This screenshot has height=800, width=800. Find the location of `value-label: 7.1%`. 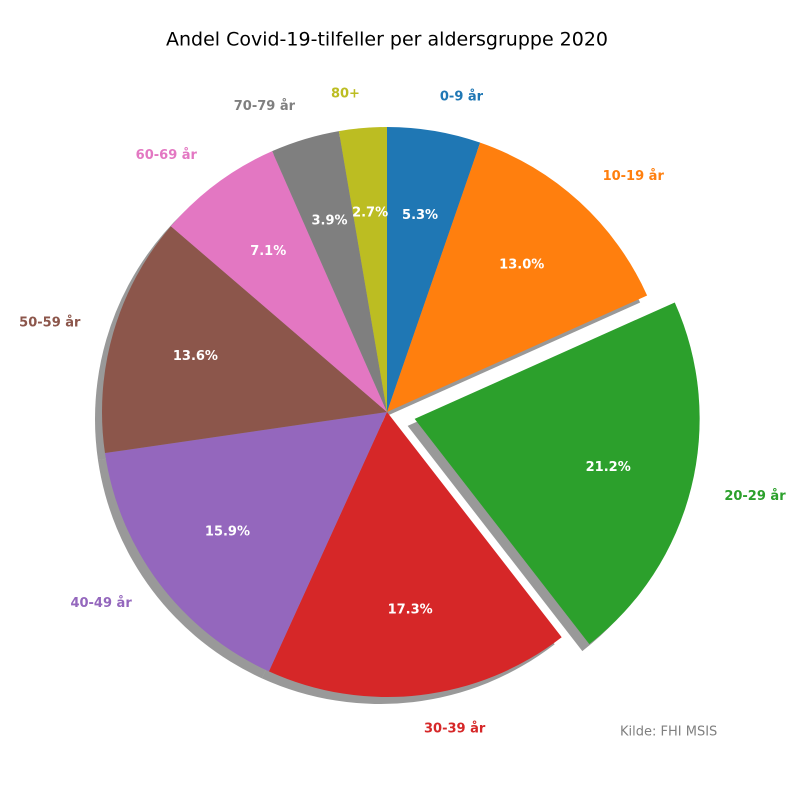

value-label: 7.1% is located at coordinates (268, 251).